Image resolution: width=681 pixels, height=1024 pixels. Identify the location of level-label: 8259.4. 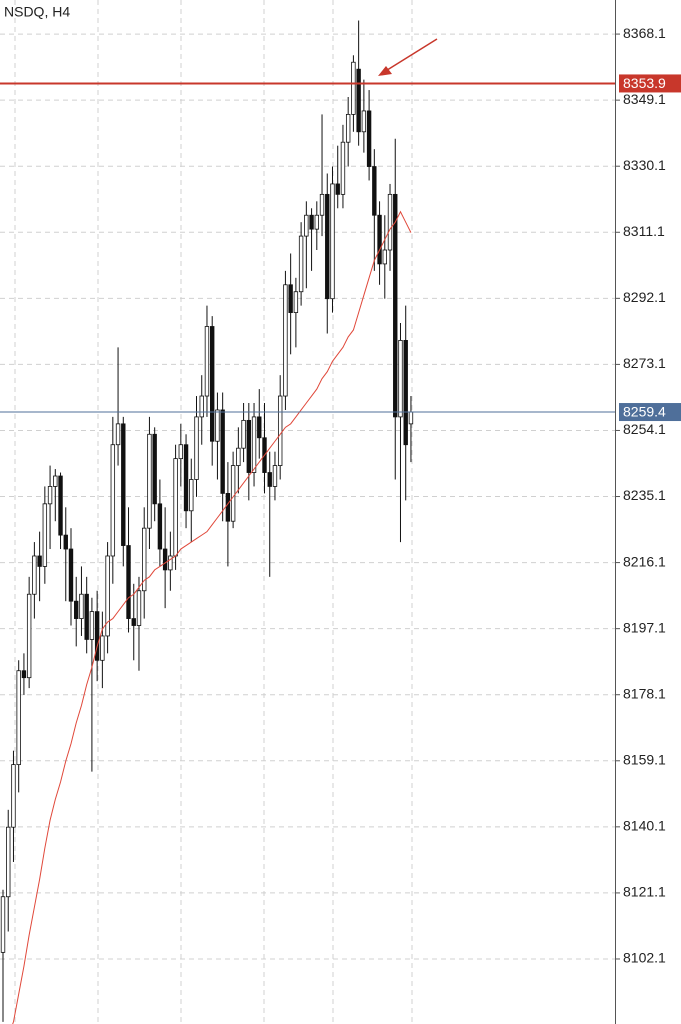
(644, 412).